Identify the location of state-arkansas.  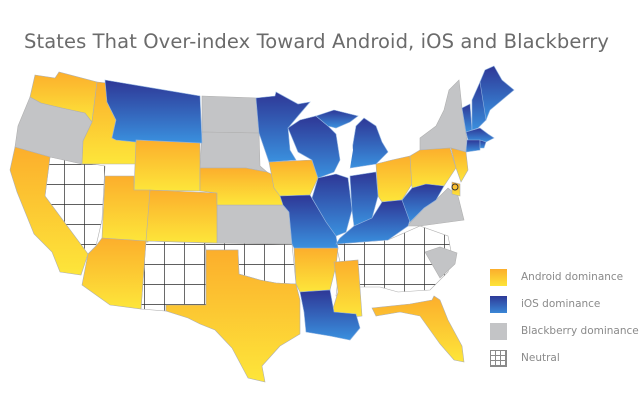
(316, 270).